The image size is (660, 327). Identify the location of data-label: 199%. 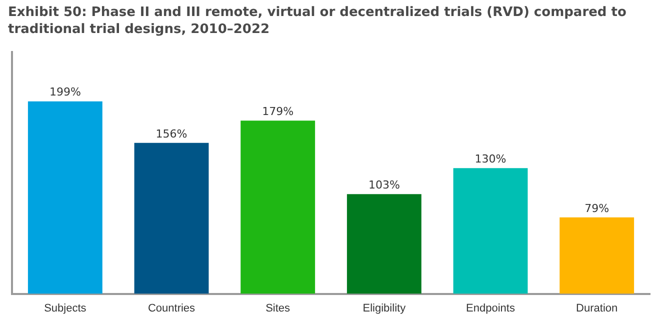
(65, 92).